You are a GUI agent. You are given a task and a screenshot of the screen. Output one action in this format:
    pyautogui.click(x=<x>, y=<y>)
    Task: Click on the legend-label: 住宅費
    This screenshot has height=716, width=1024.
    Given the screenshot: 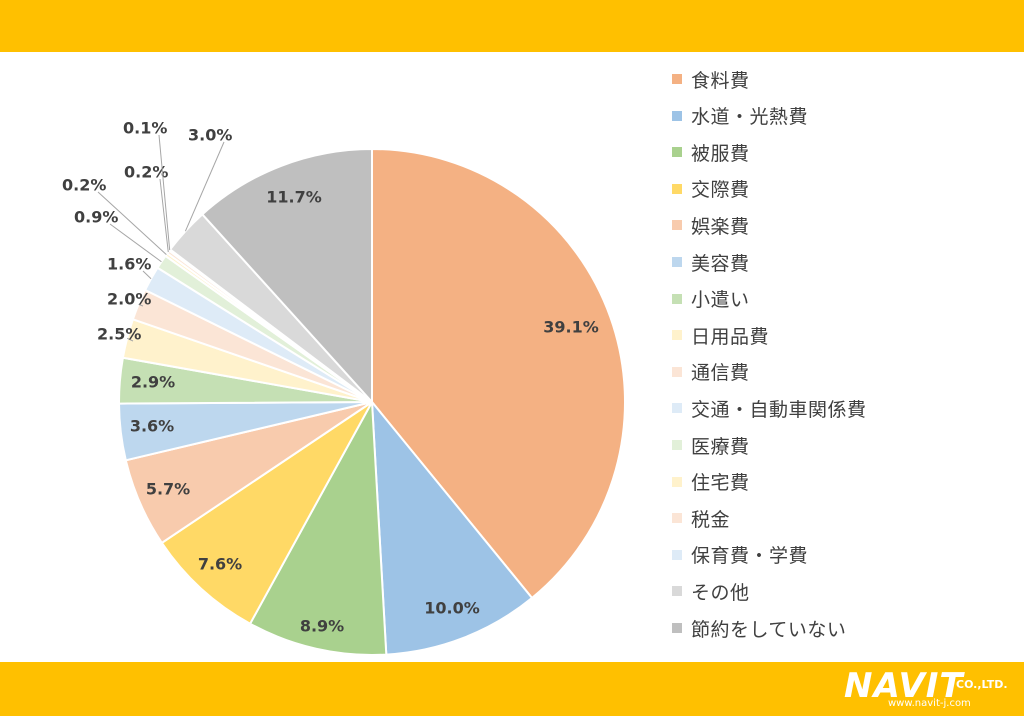 What is the action you would take?
    pyautogui.click(x=720, y=483)
    